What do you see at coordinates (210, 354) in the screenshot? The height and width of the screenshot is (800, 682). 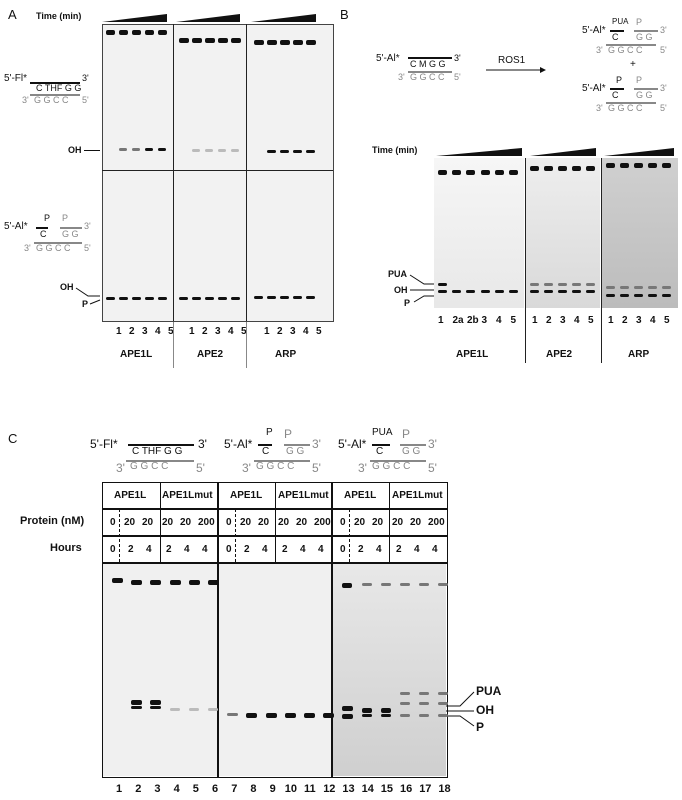 I see `panel-a-enzyme-ape2: APE2` at bounding box center [210, 354].